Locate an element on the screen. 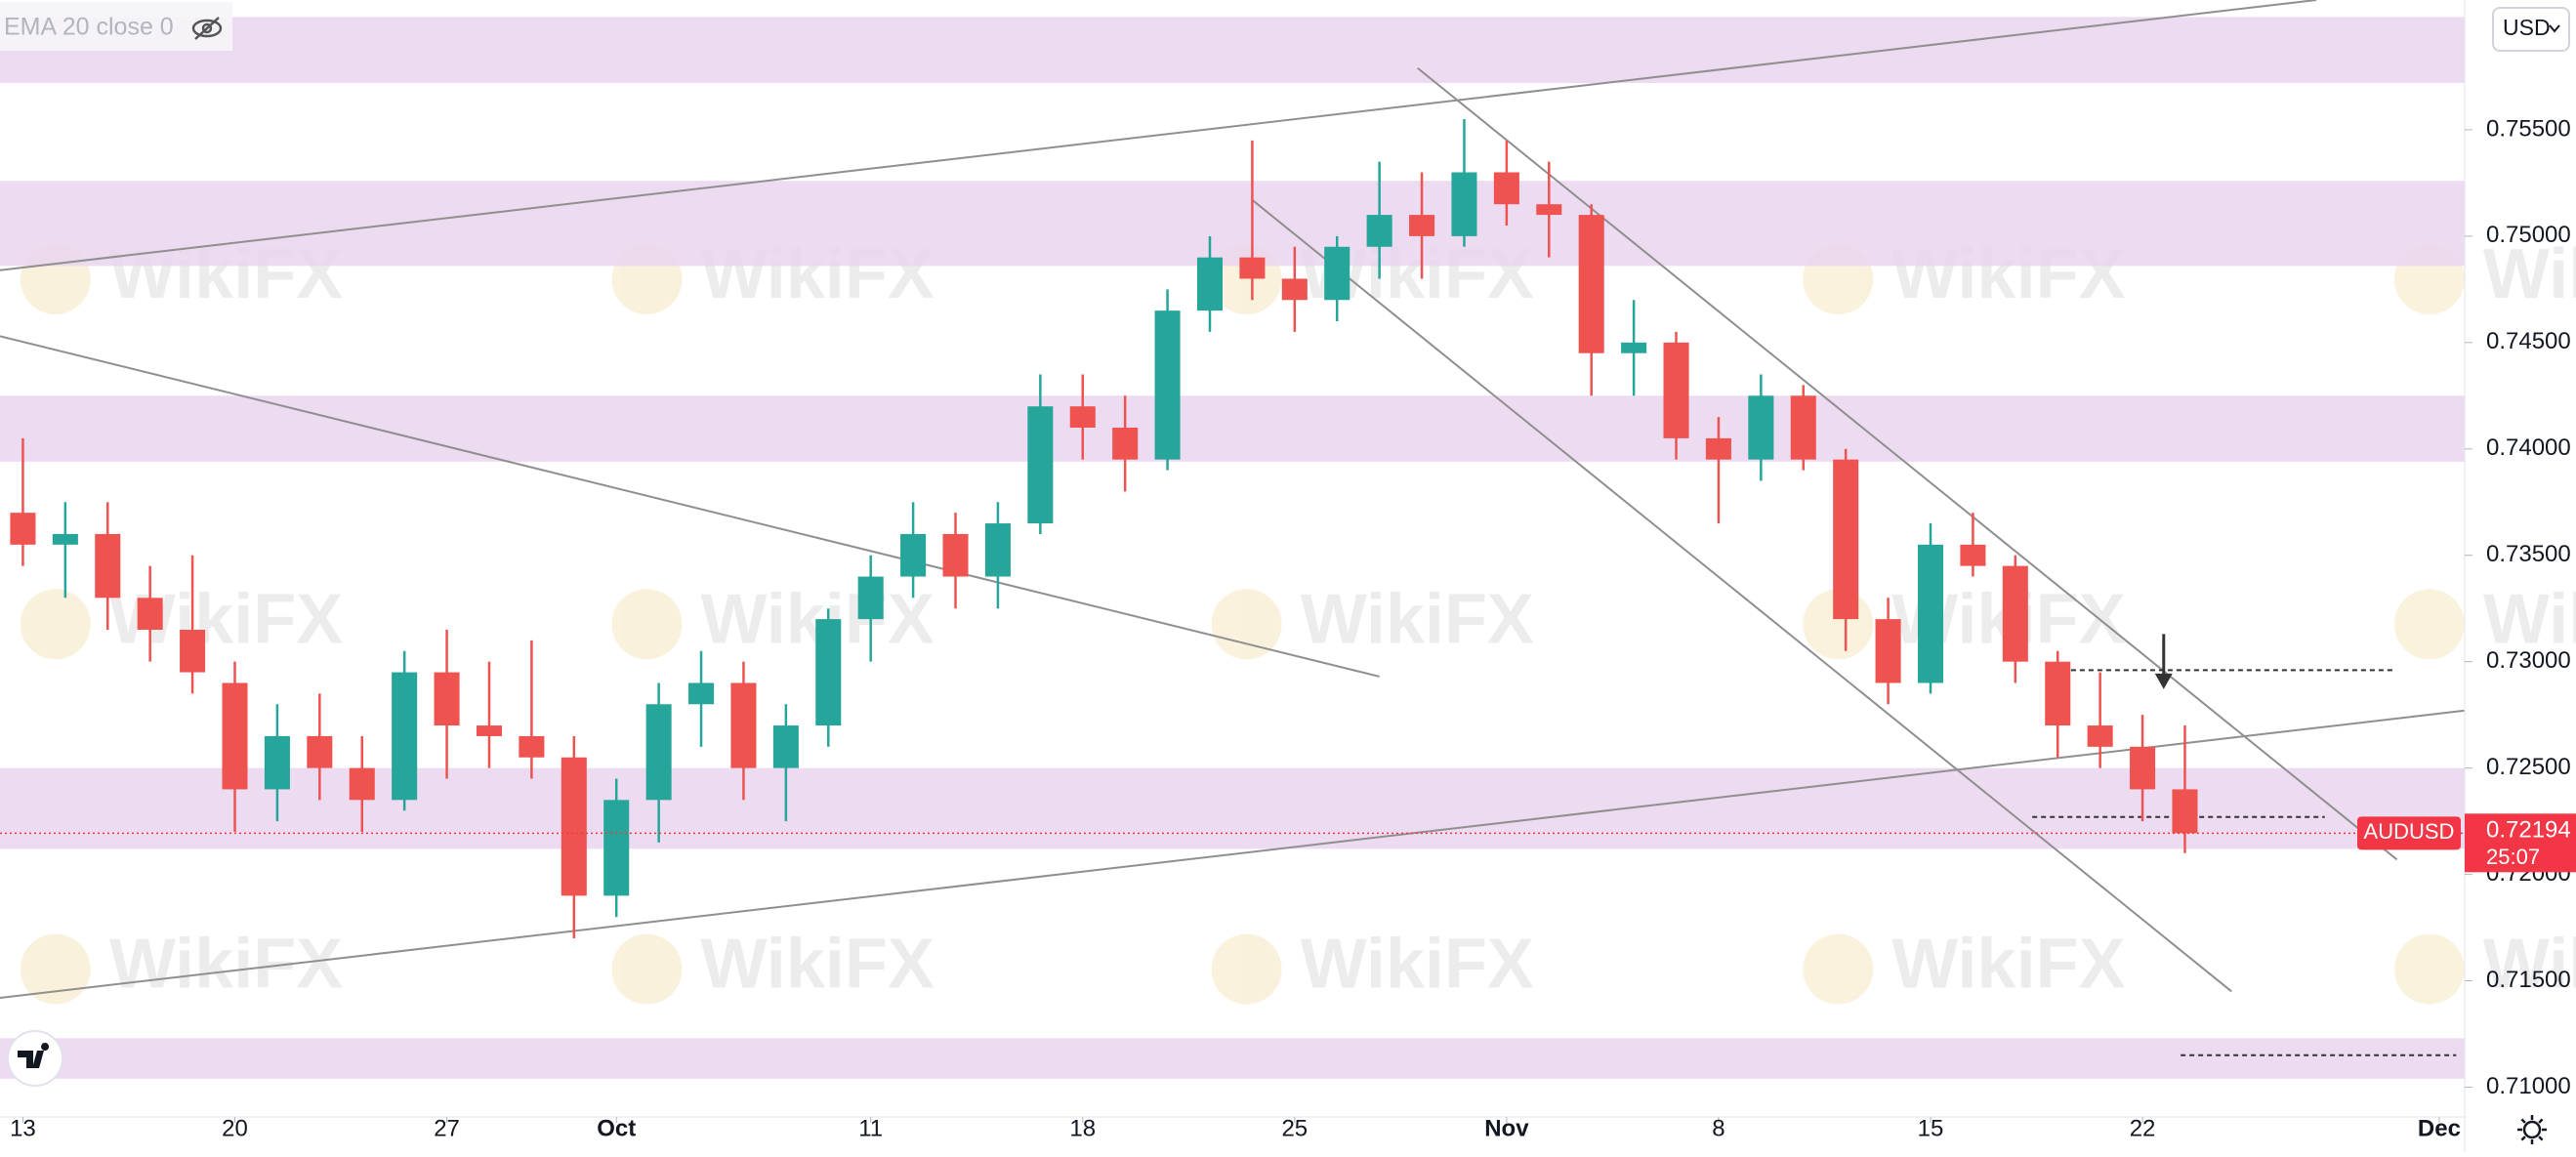 Image resolution: width=2576 pixels, height=1157 pixels. x-tick-label: Nov is located at coordinates (1506, 1128).